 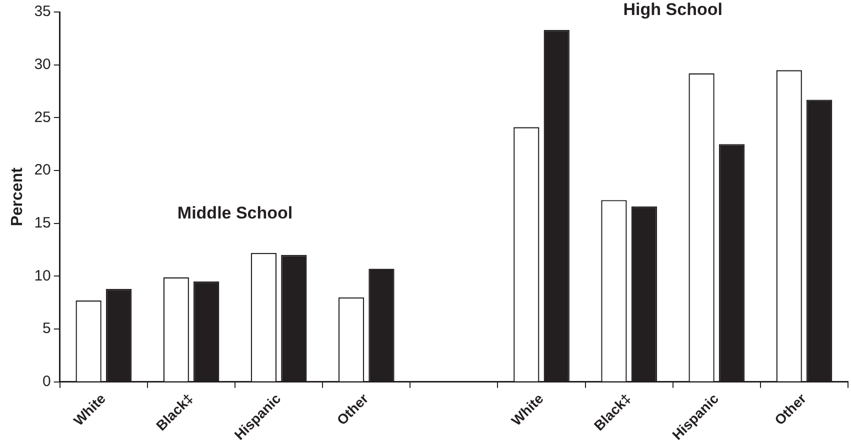 I want to click on y-tick-label: 25, so click(x=42, y=117).